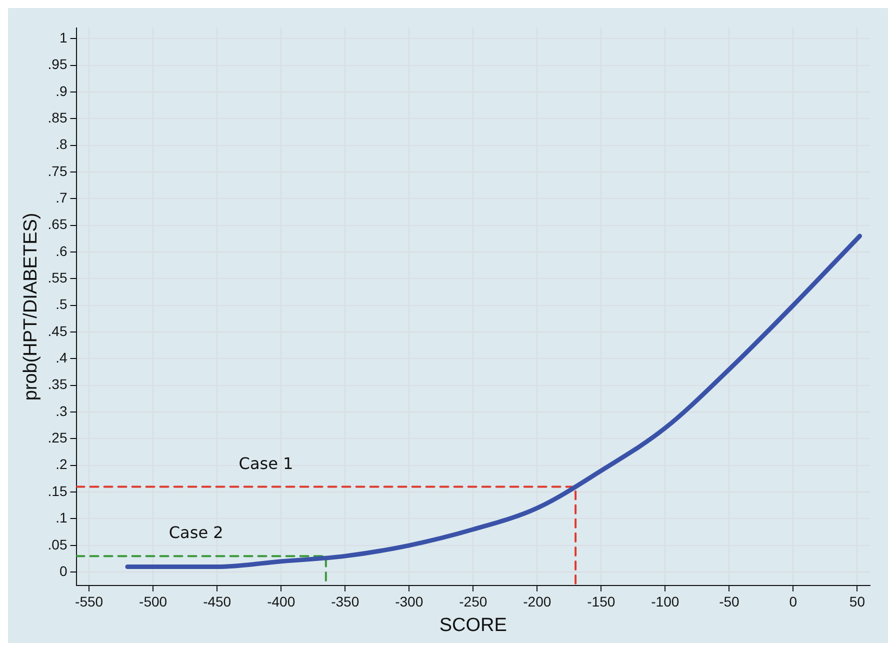  Describe the element at coordinates (729, 602) in the screenshot. I see `x-tick-label: -50` at that location.